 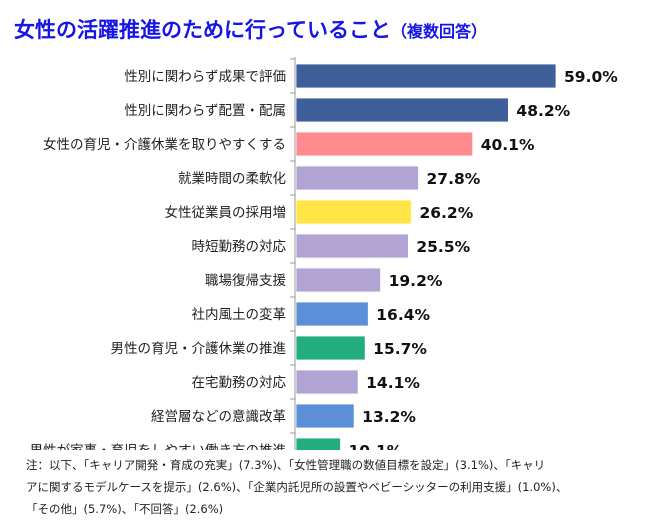 I want to click on category-label: 経営層などの意識改革, so click(x=218, y=416).